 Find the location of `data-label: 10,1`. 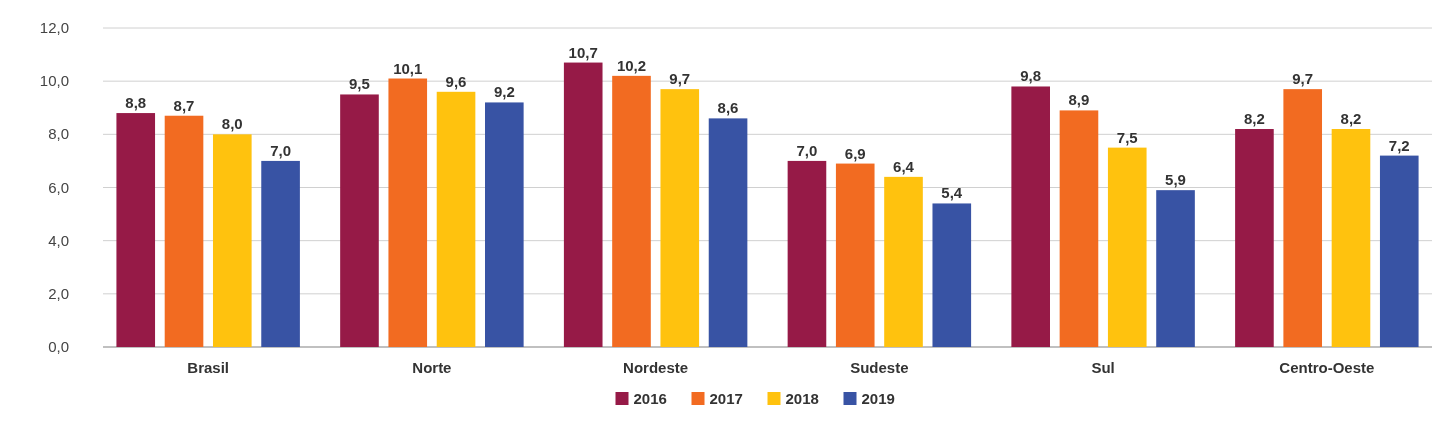

data-label: 10,1 is located at coordinates (408, 68).